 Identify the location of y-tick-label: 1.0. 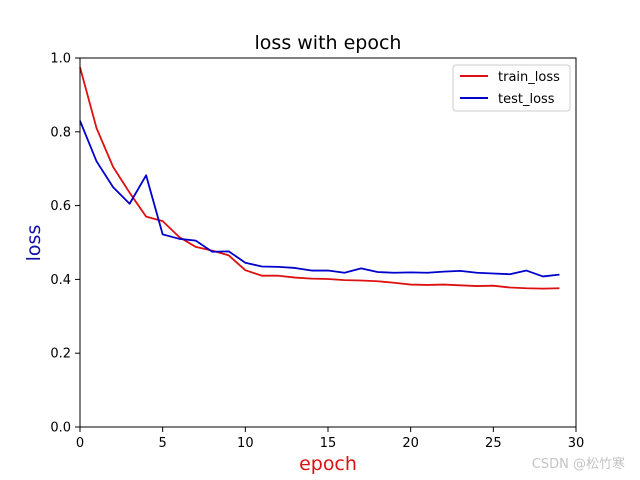
(60, 59).